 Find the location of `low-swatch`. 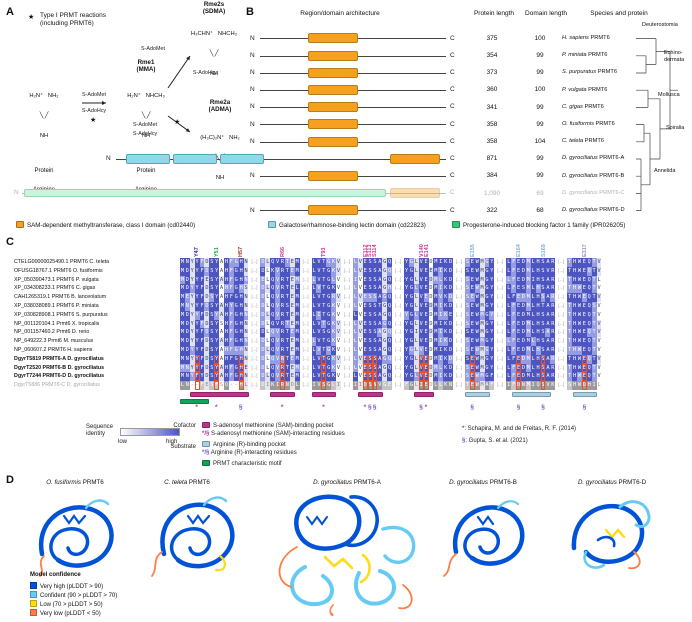

low-swatch is located at coordinates (33, 603).